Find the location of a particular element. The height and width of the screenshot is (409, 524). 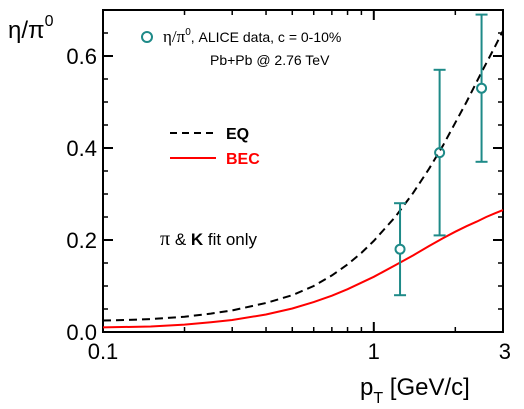

legend-data-text: η/π0, ALICE data, c = 0-10% is located at coordinates (252, 36).